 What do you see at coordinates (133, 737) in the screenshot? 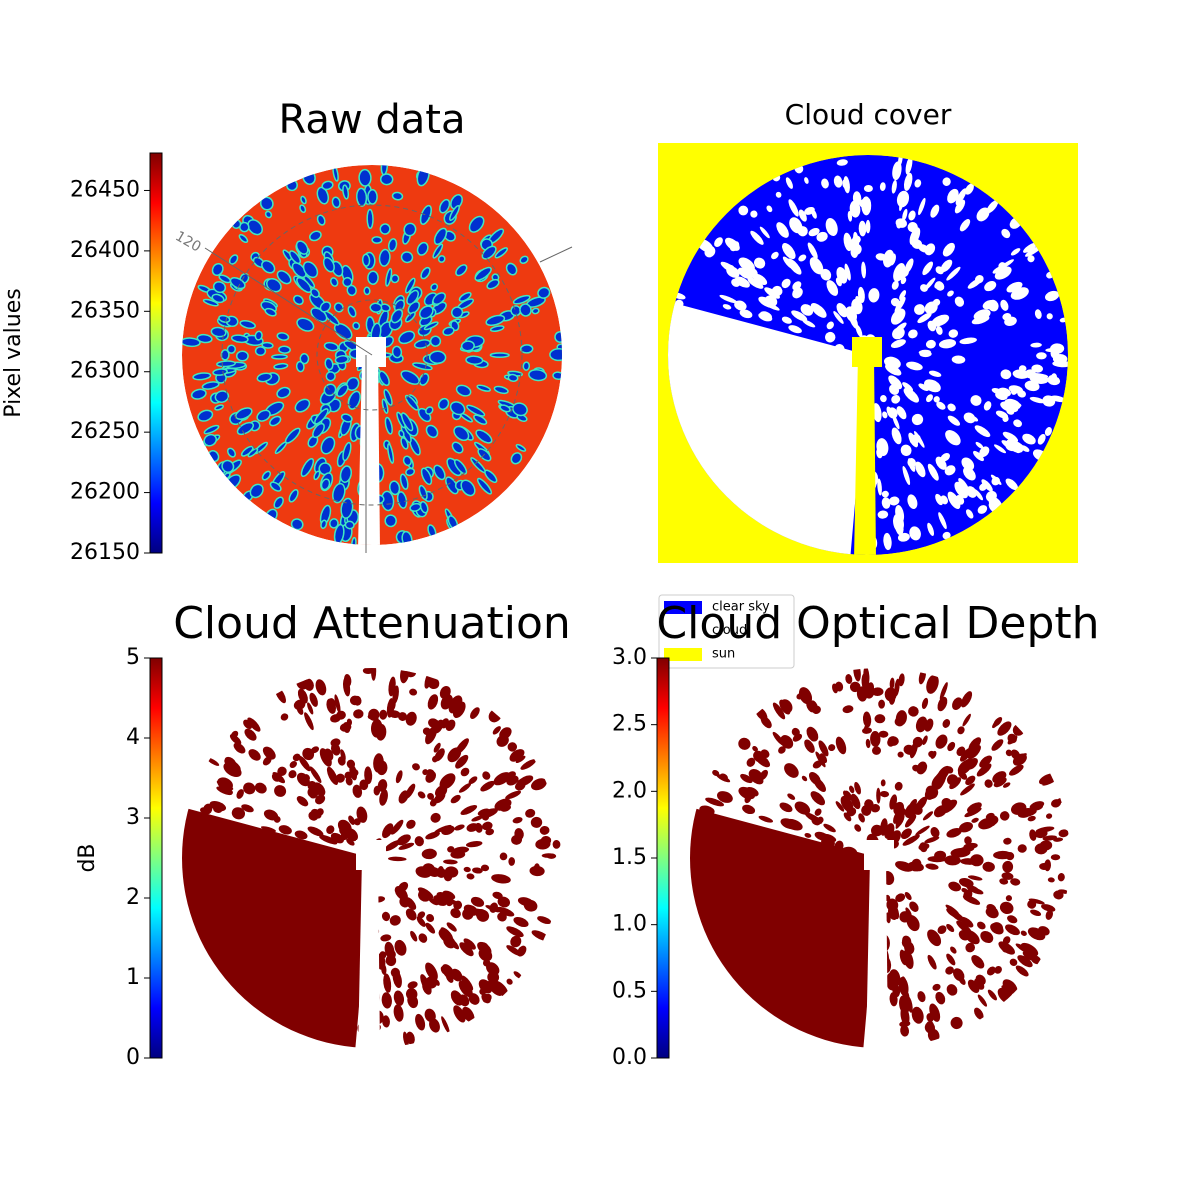
I see `tick-label: 4` at bounding box center [133, 737].